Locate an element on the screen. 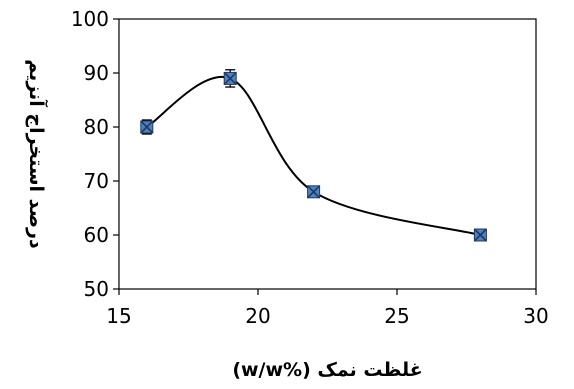  y-tick-label: 80 is located at coordinates (96, 127).